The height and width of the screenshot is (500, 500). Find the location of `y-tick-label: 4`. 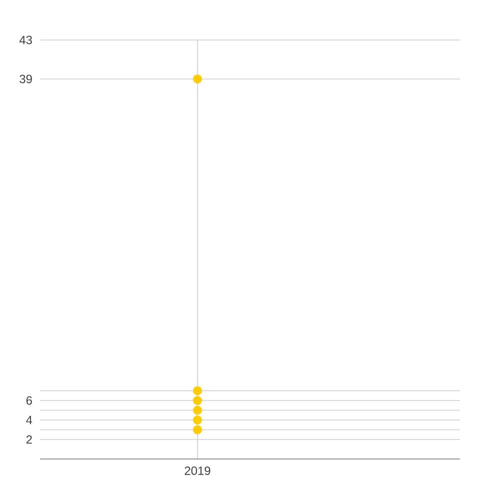

y-tick-label: 4 is located at coordinates (29, 420).